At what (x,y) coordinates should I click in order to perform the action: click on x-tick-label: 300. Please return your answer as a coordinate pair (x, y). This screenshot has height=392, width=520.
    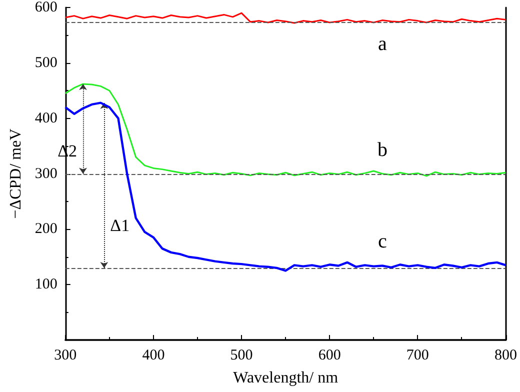
    Looking at the image, I should click on (65, 356).